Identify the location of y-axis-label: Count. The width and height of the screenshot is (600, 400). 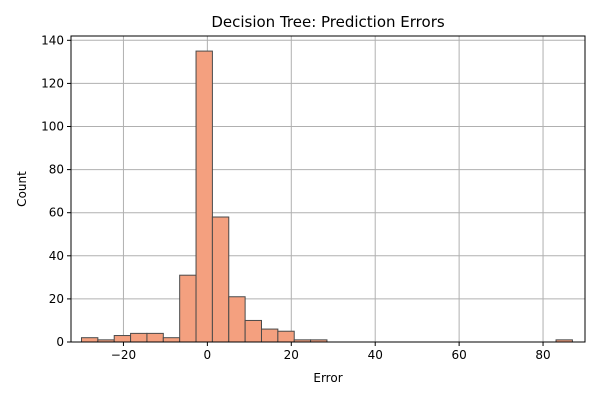
(22, 189).